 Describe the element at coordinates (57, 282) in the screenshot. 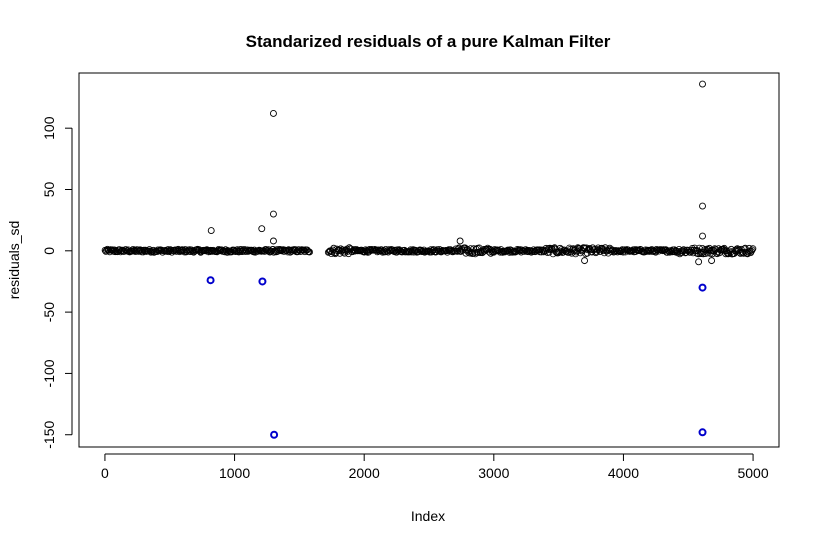

I see `y-axis: -150 -100 -50 0 50 100` at that location.